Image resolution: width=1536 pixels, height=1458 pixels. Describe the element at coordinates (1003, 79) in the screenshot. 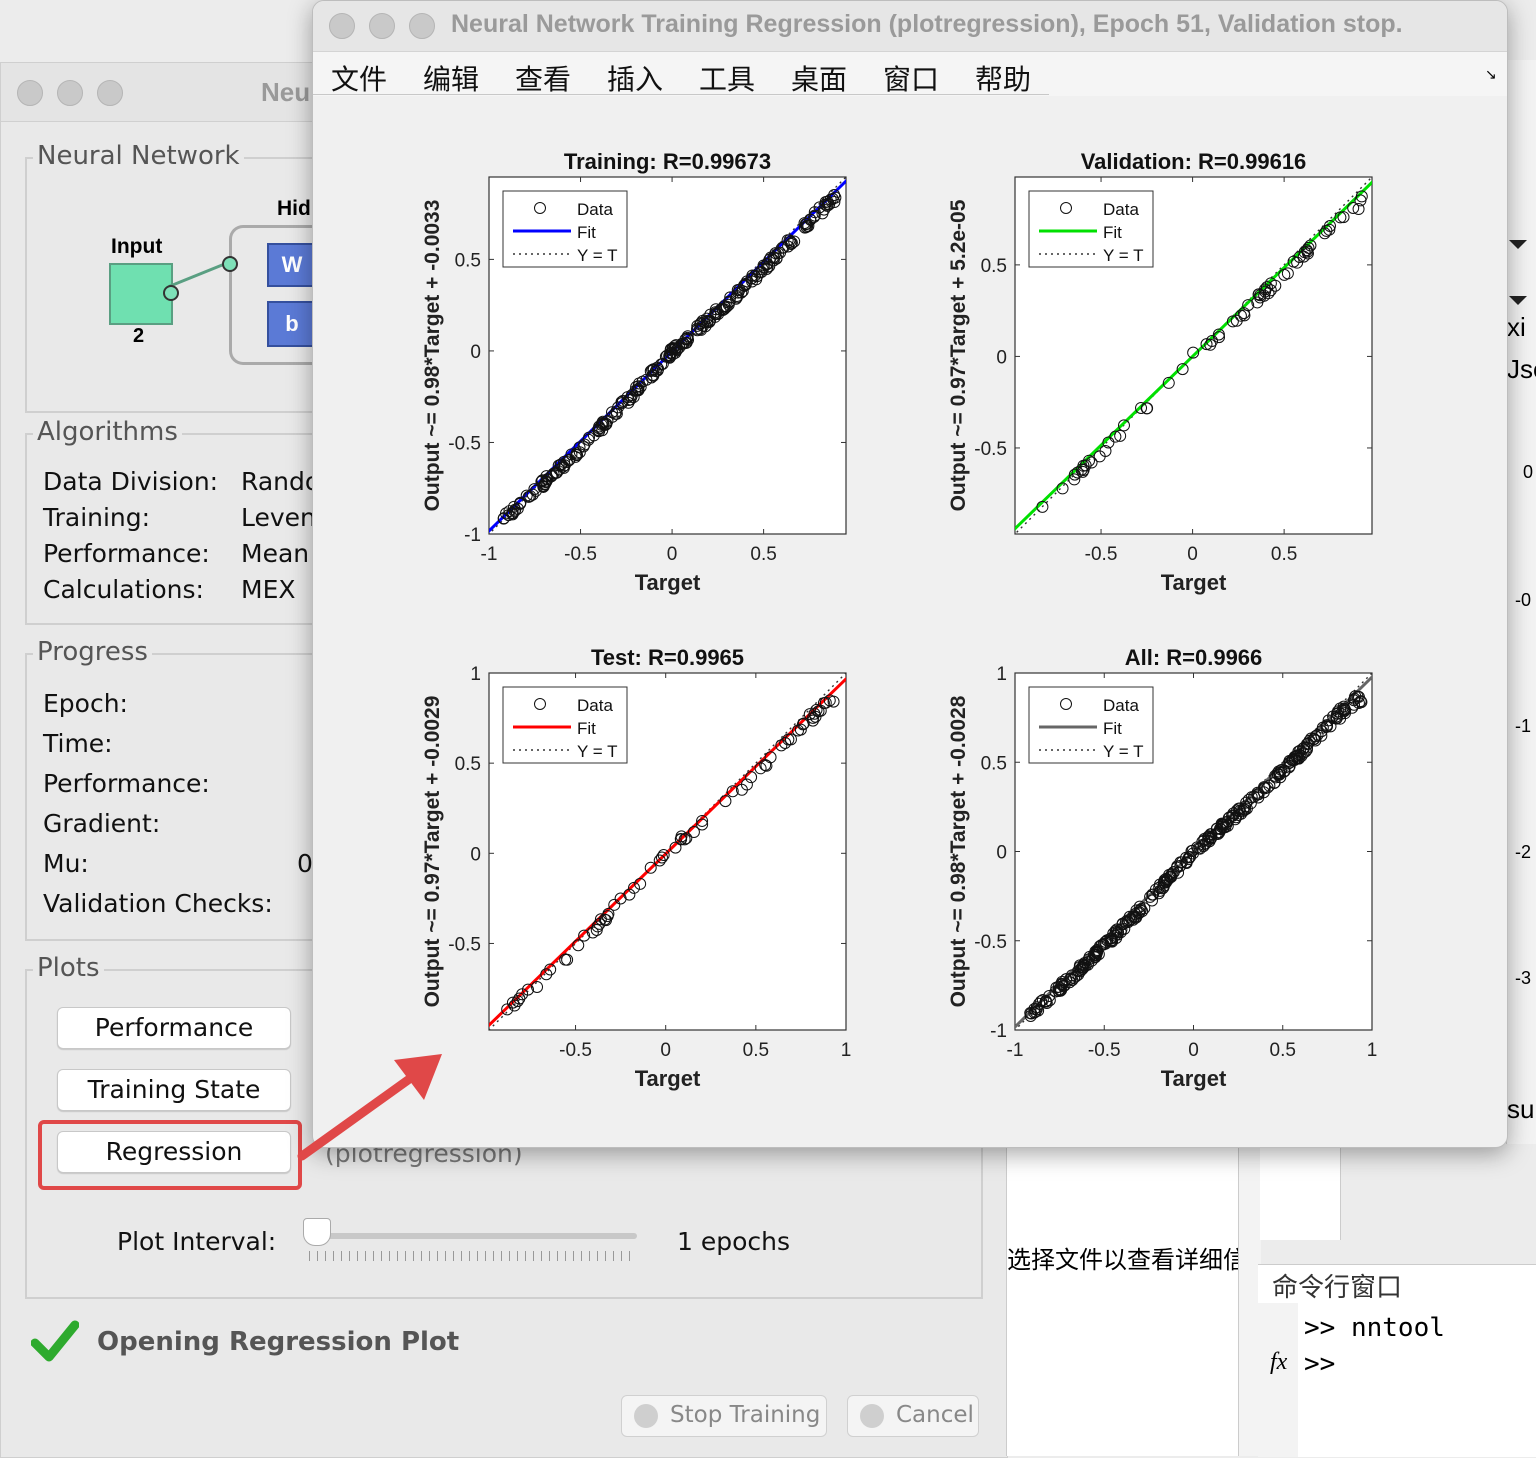

I see `menu-help: 帮助` at that location.